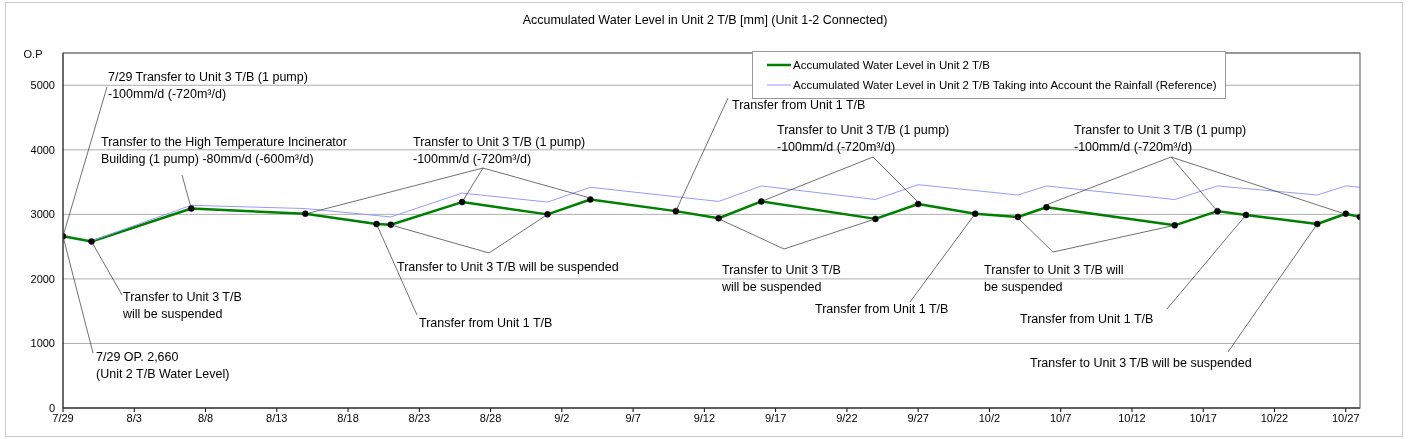 Image resolution: width=1410 pixels, height=439 pixels. I want to click on annotation: 7/29 OP. 2,660 (Unit 2 T/B Water Level), so click(163, 365).